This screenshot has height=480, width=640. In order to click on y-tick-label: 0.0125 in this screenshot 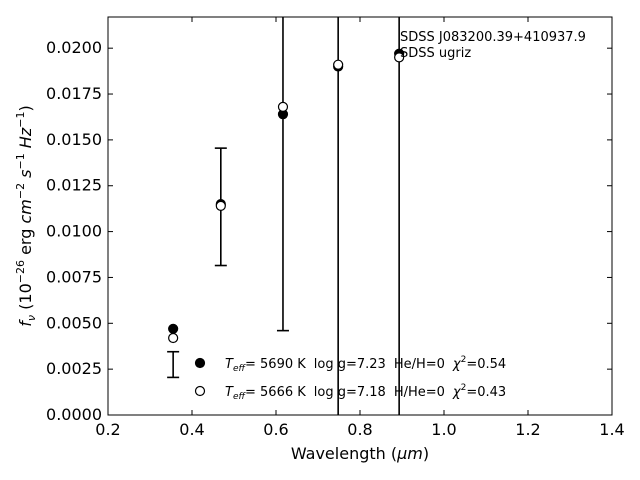, I will do `click(74, 185)`.